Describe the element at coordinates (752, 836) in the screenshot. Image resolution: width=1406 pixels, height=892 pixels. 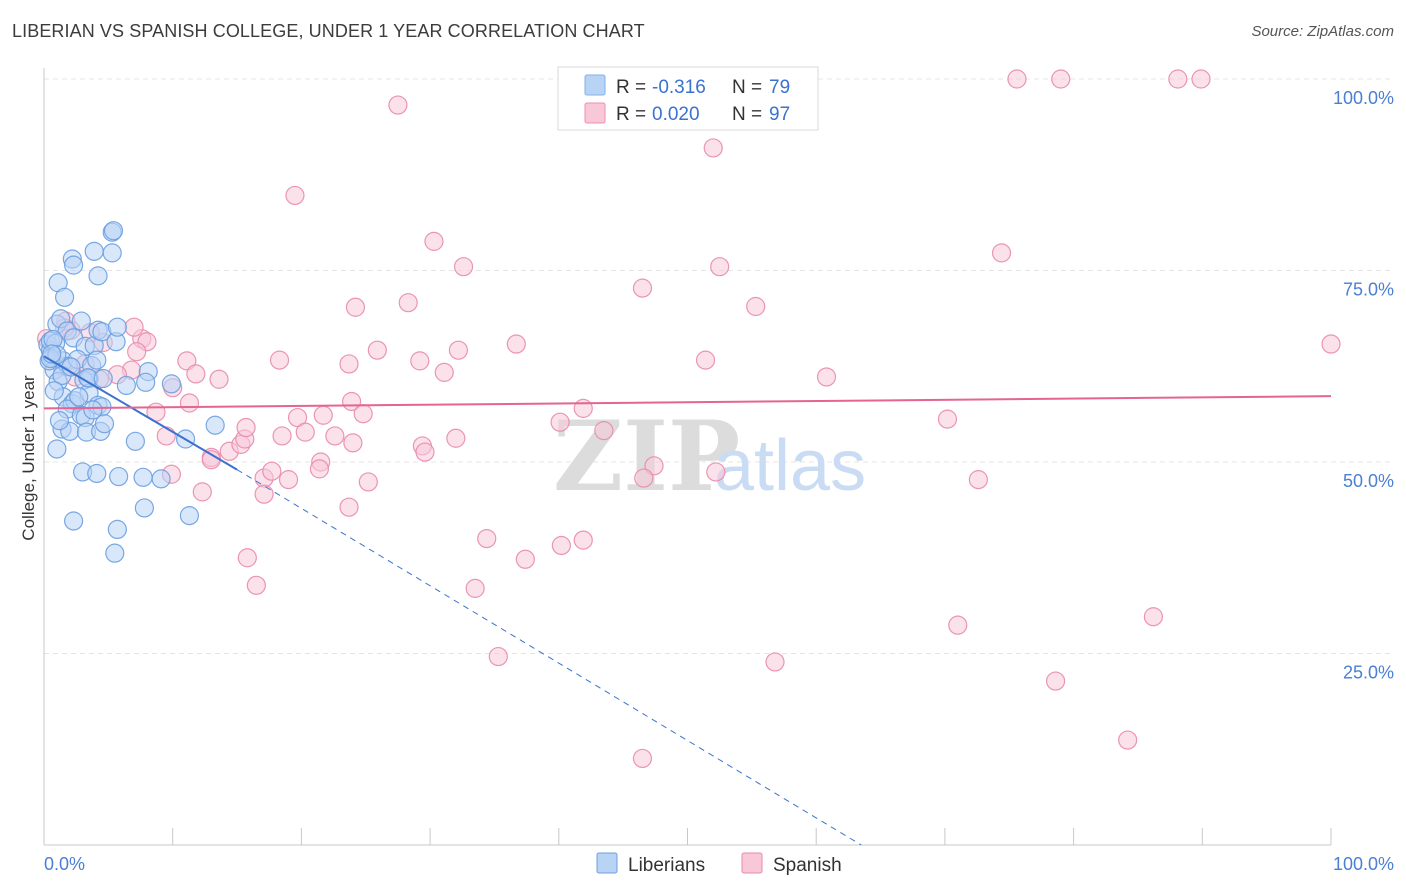
I see `x-ticks` at that location.